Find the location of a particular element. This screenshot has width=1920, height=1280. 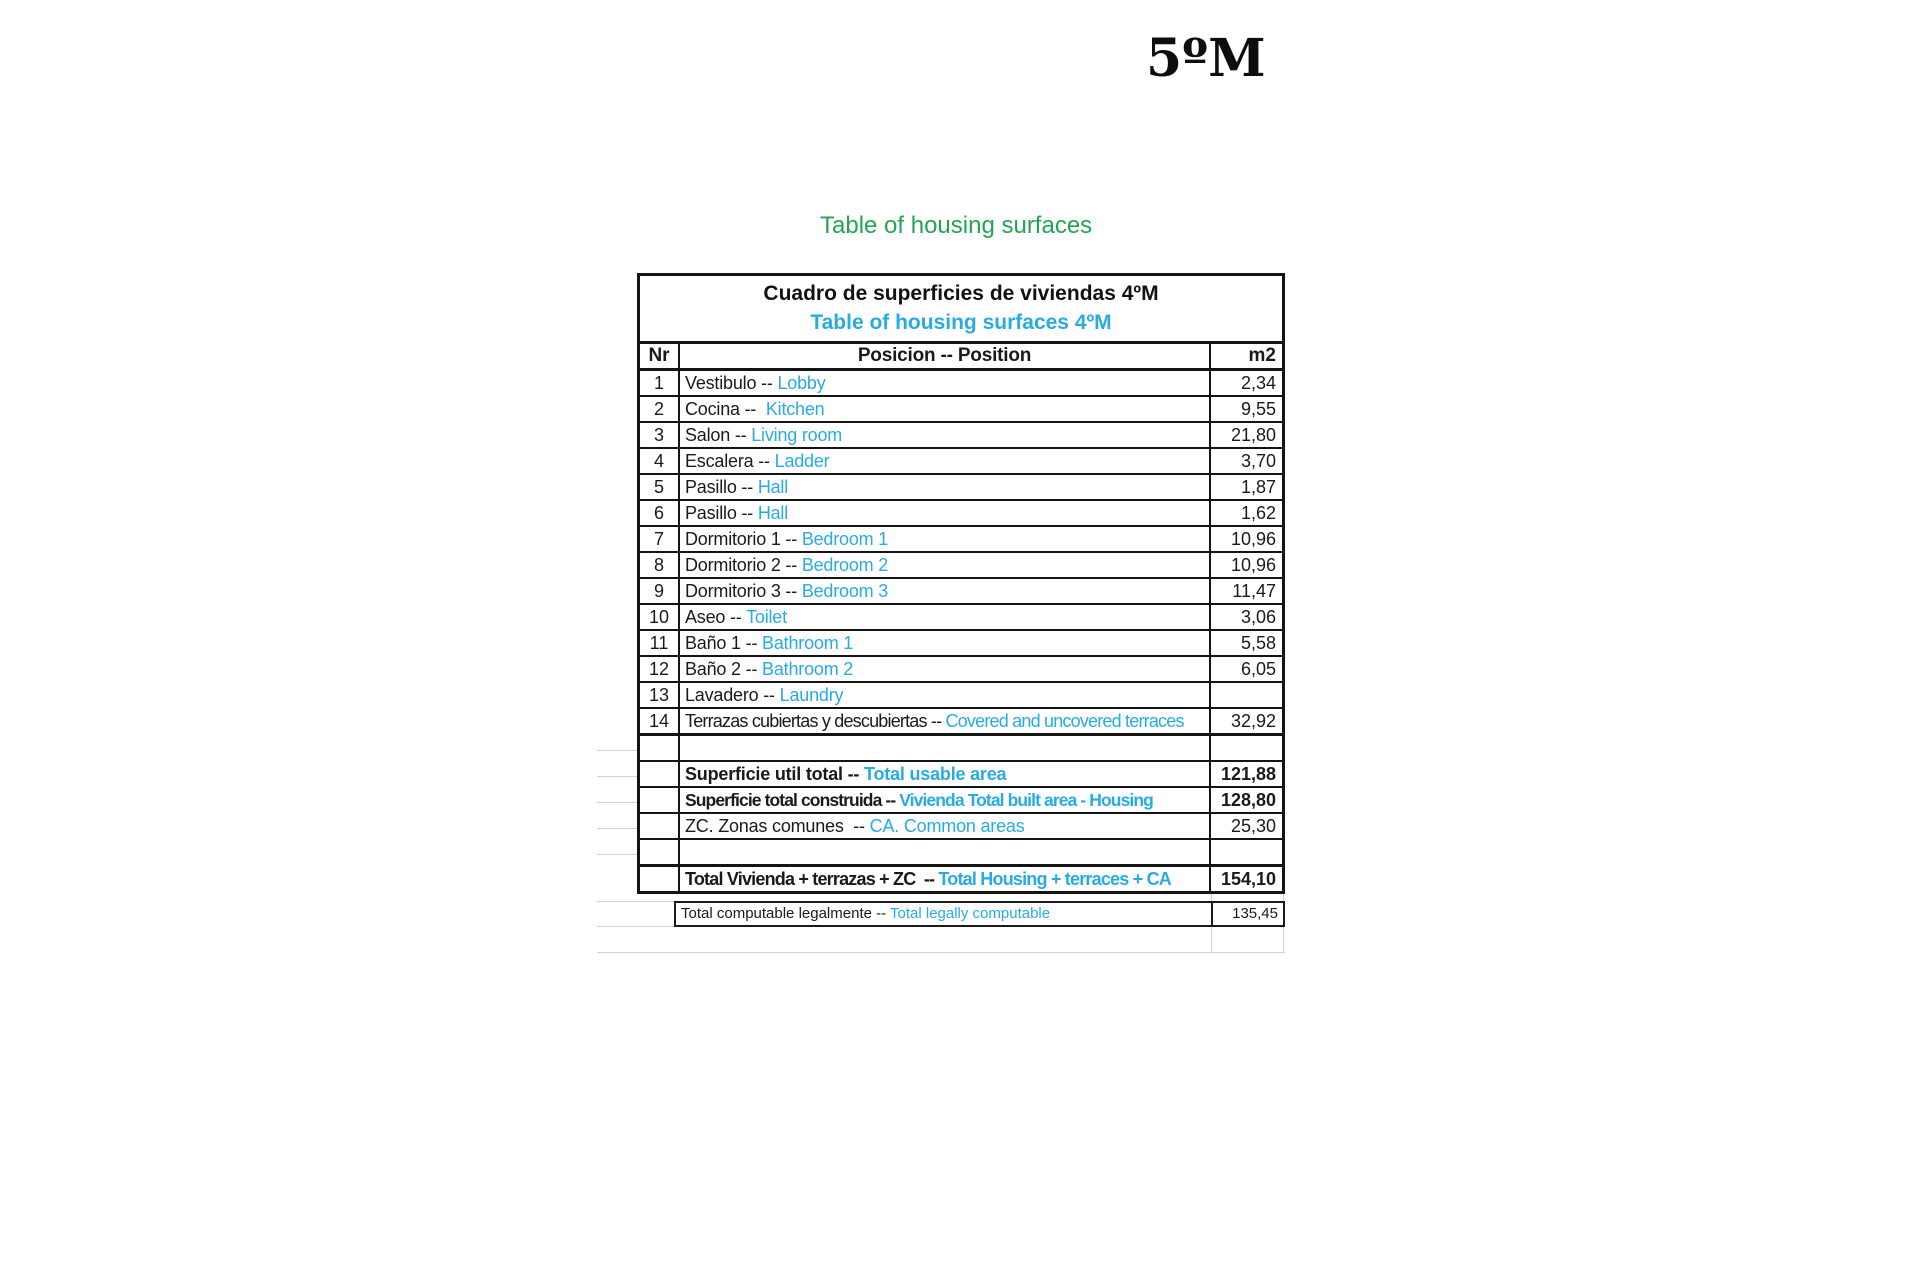

area-cell: 2,34 is located at coordinates (1245, 383).